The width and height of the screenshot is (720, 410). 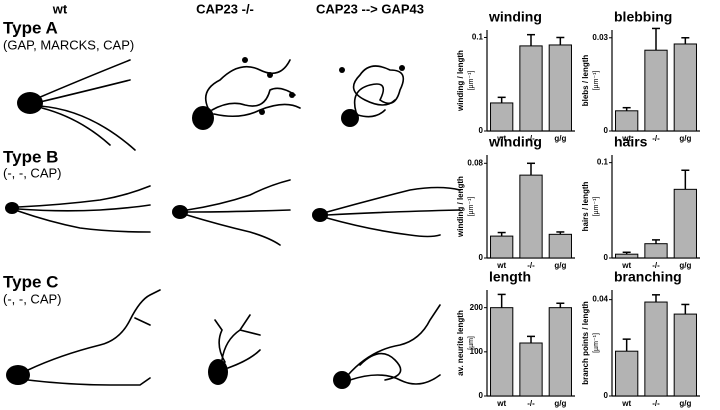 I want to click on column-header: CAP23 --> GAP43, so click(x=370, y=8).